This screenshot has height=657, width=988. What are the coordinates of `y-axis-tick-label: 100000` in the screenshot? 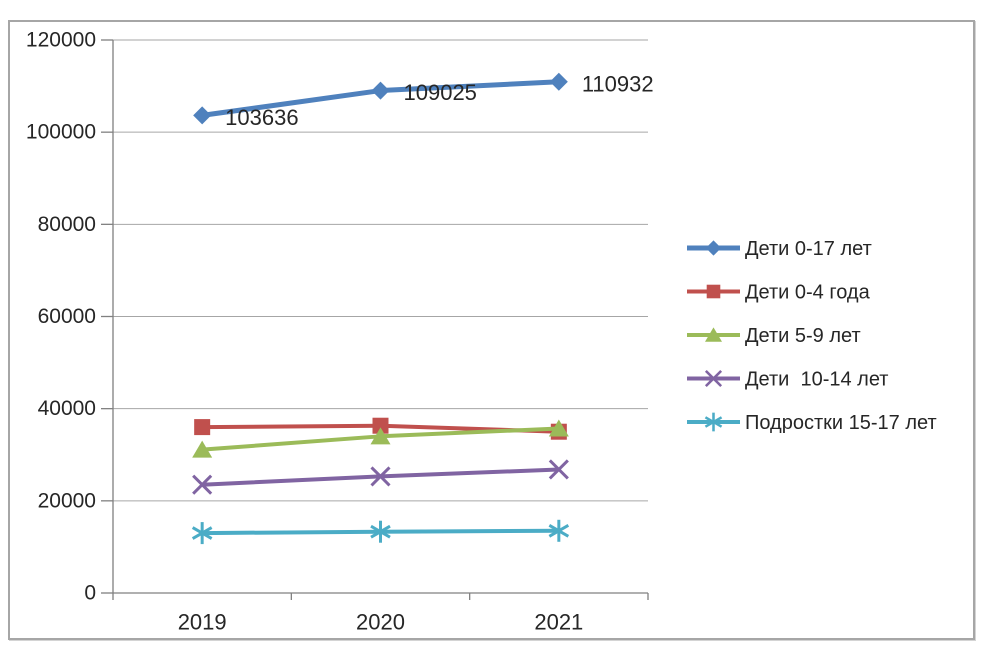 It's located at (61, 132).